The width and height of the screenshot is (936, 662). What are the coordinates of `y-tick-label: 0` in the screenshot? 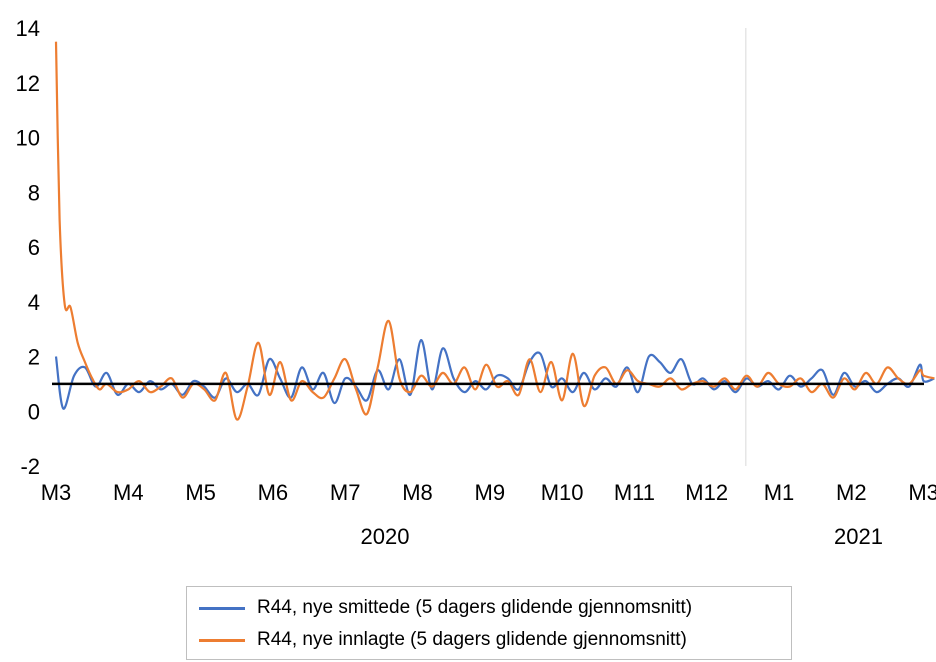 It's located at (34, 411).